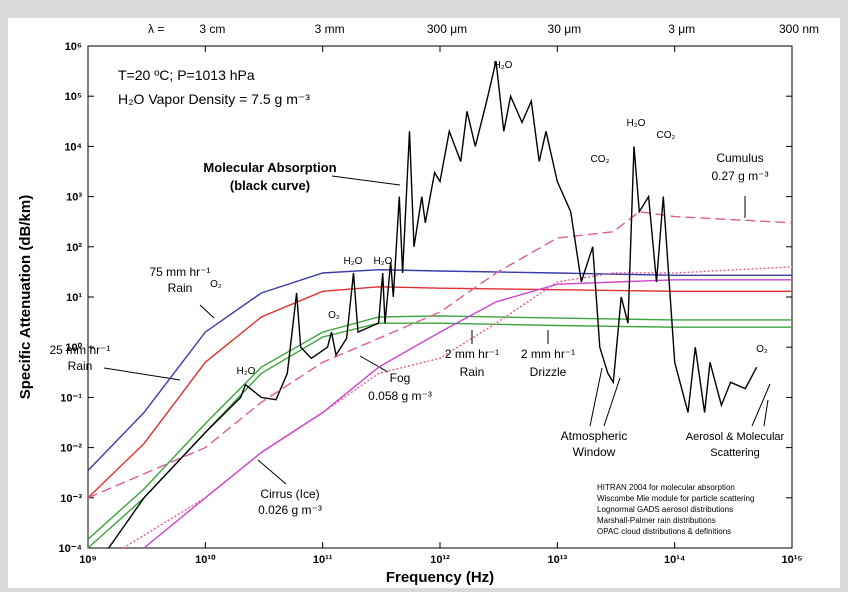  Describe the element at coordinates (214, 99) in the screenshot. I see `annotation: H₂O Vapor Density = 7.5 g m⁻³` at that location.